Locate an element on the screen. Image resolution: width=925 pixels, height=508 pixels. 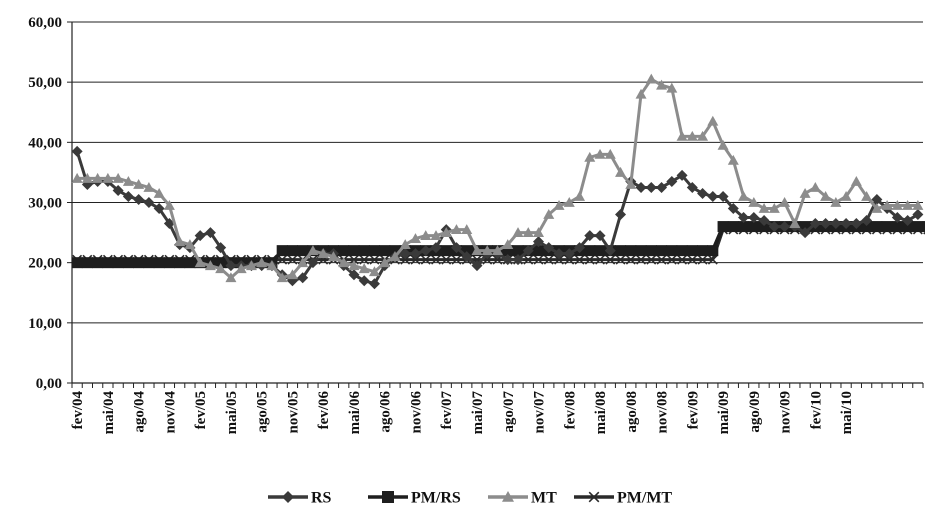
y-axis-ticks: 0,00 10,00 20,00 30,00 40,00 50,00 60,00 is located at coordinates (45, 203).